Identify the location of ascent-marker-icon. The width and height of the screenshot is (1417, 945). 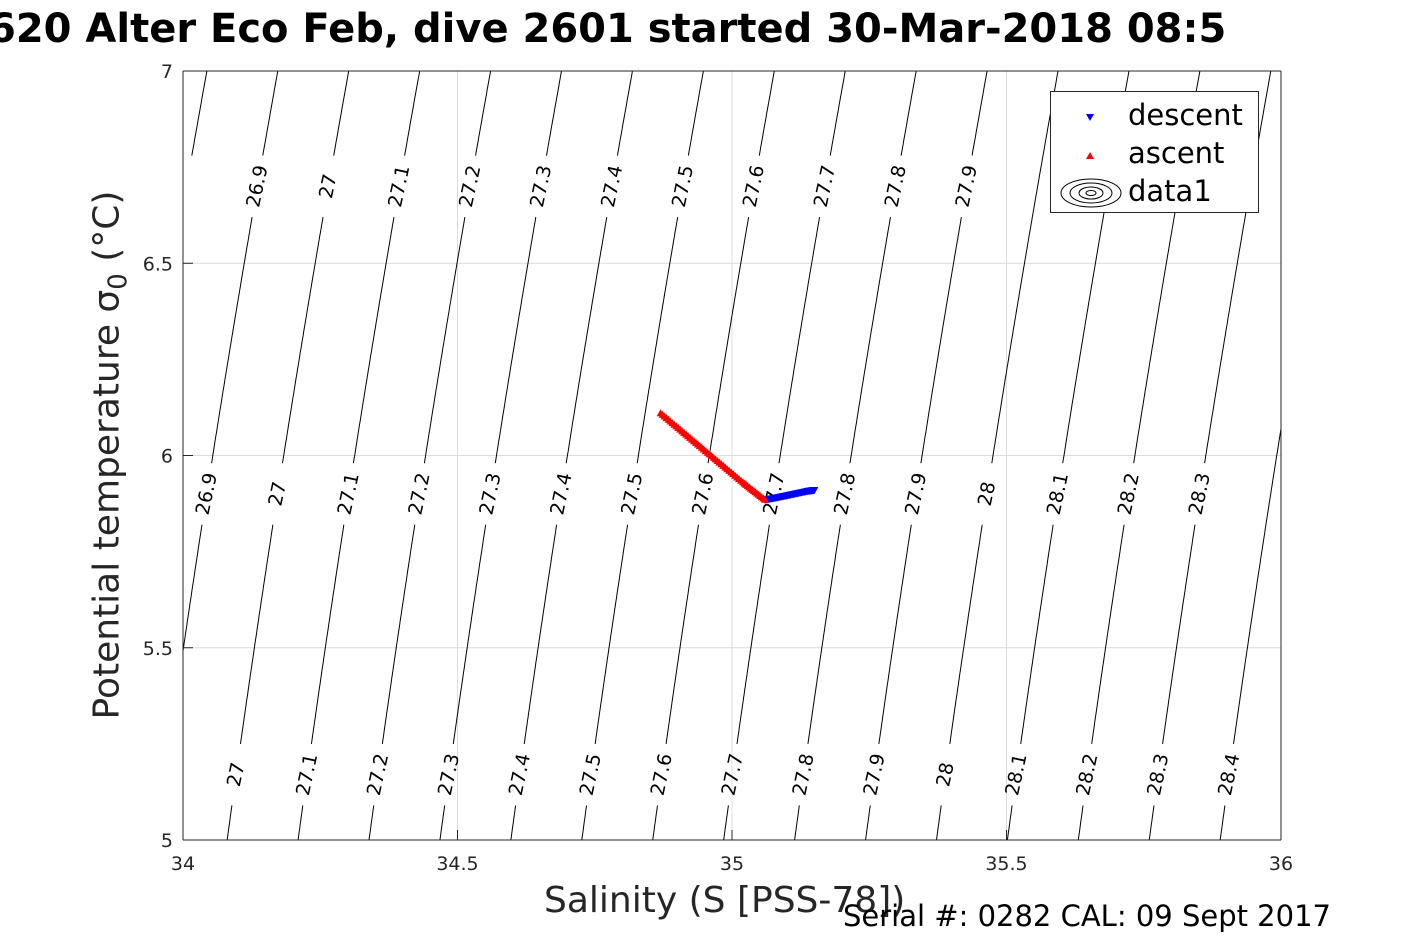
(1090, 155).